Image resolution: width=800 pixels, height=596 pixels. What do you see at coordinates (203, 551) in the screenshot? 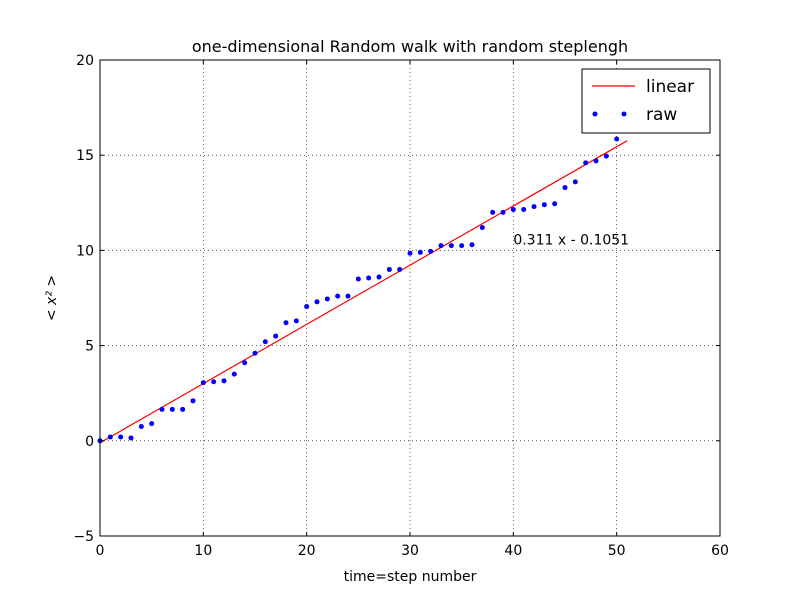
I see `x-tick-label: 10` at bounding box center [203, 551].